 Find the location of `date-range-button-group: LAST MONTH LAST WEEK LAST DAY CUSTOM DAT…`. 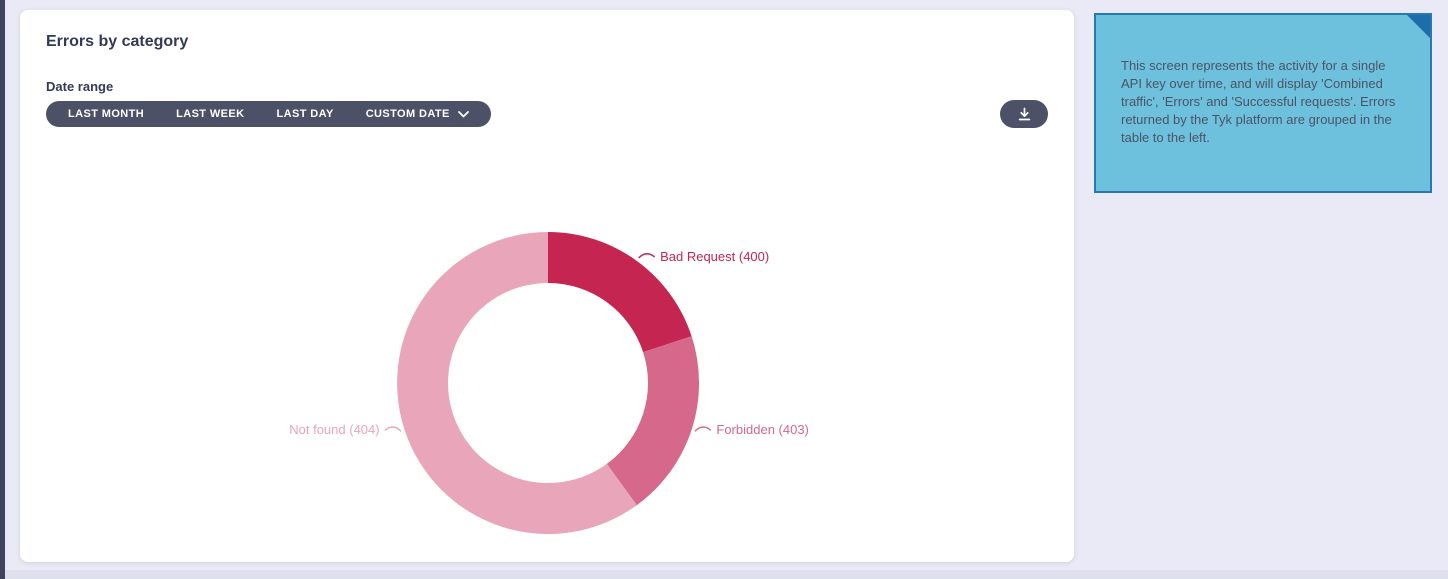

date-range-button-group: LAST MONTH LAST WEEK LAST DAY CUSTOM DAT… is located at coordinates (268, 114).